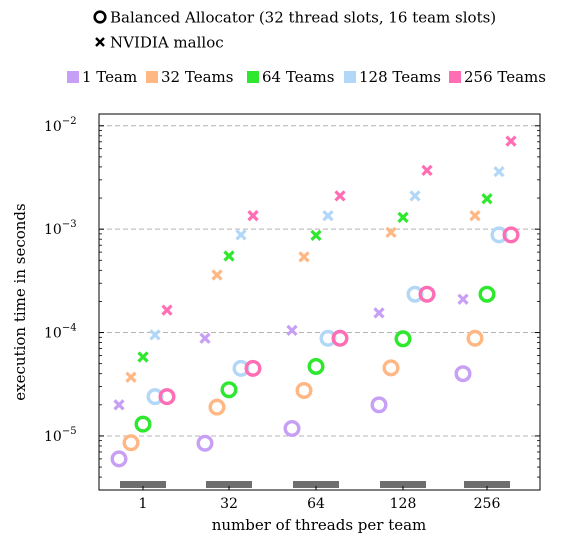 This screenshot has width=562, height=540. I want to click on legend-nvidia-malloc: NVIDIA malloc, so click(159, 43).